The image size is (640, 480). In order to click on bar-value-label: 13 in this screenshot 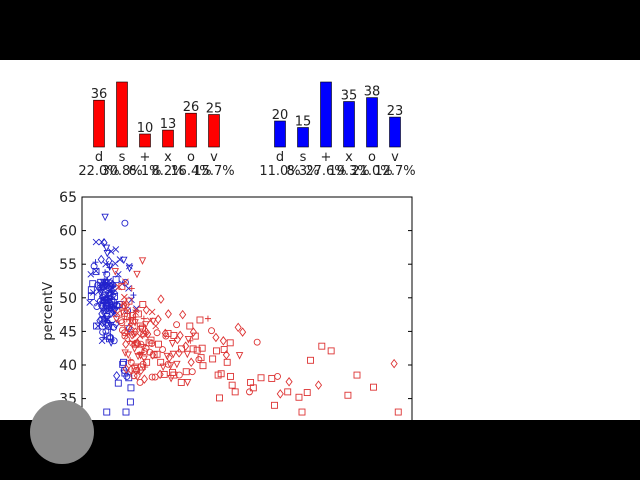, I will do `click(168, 124)`.